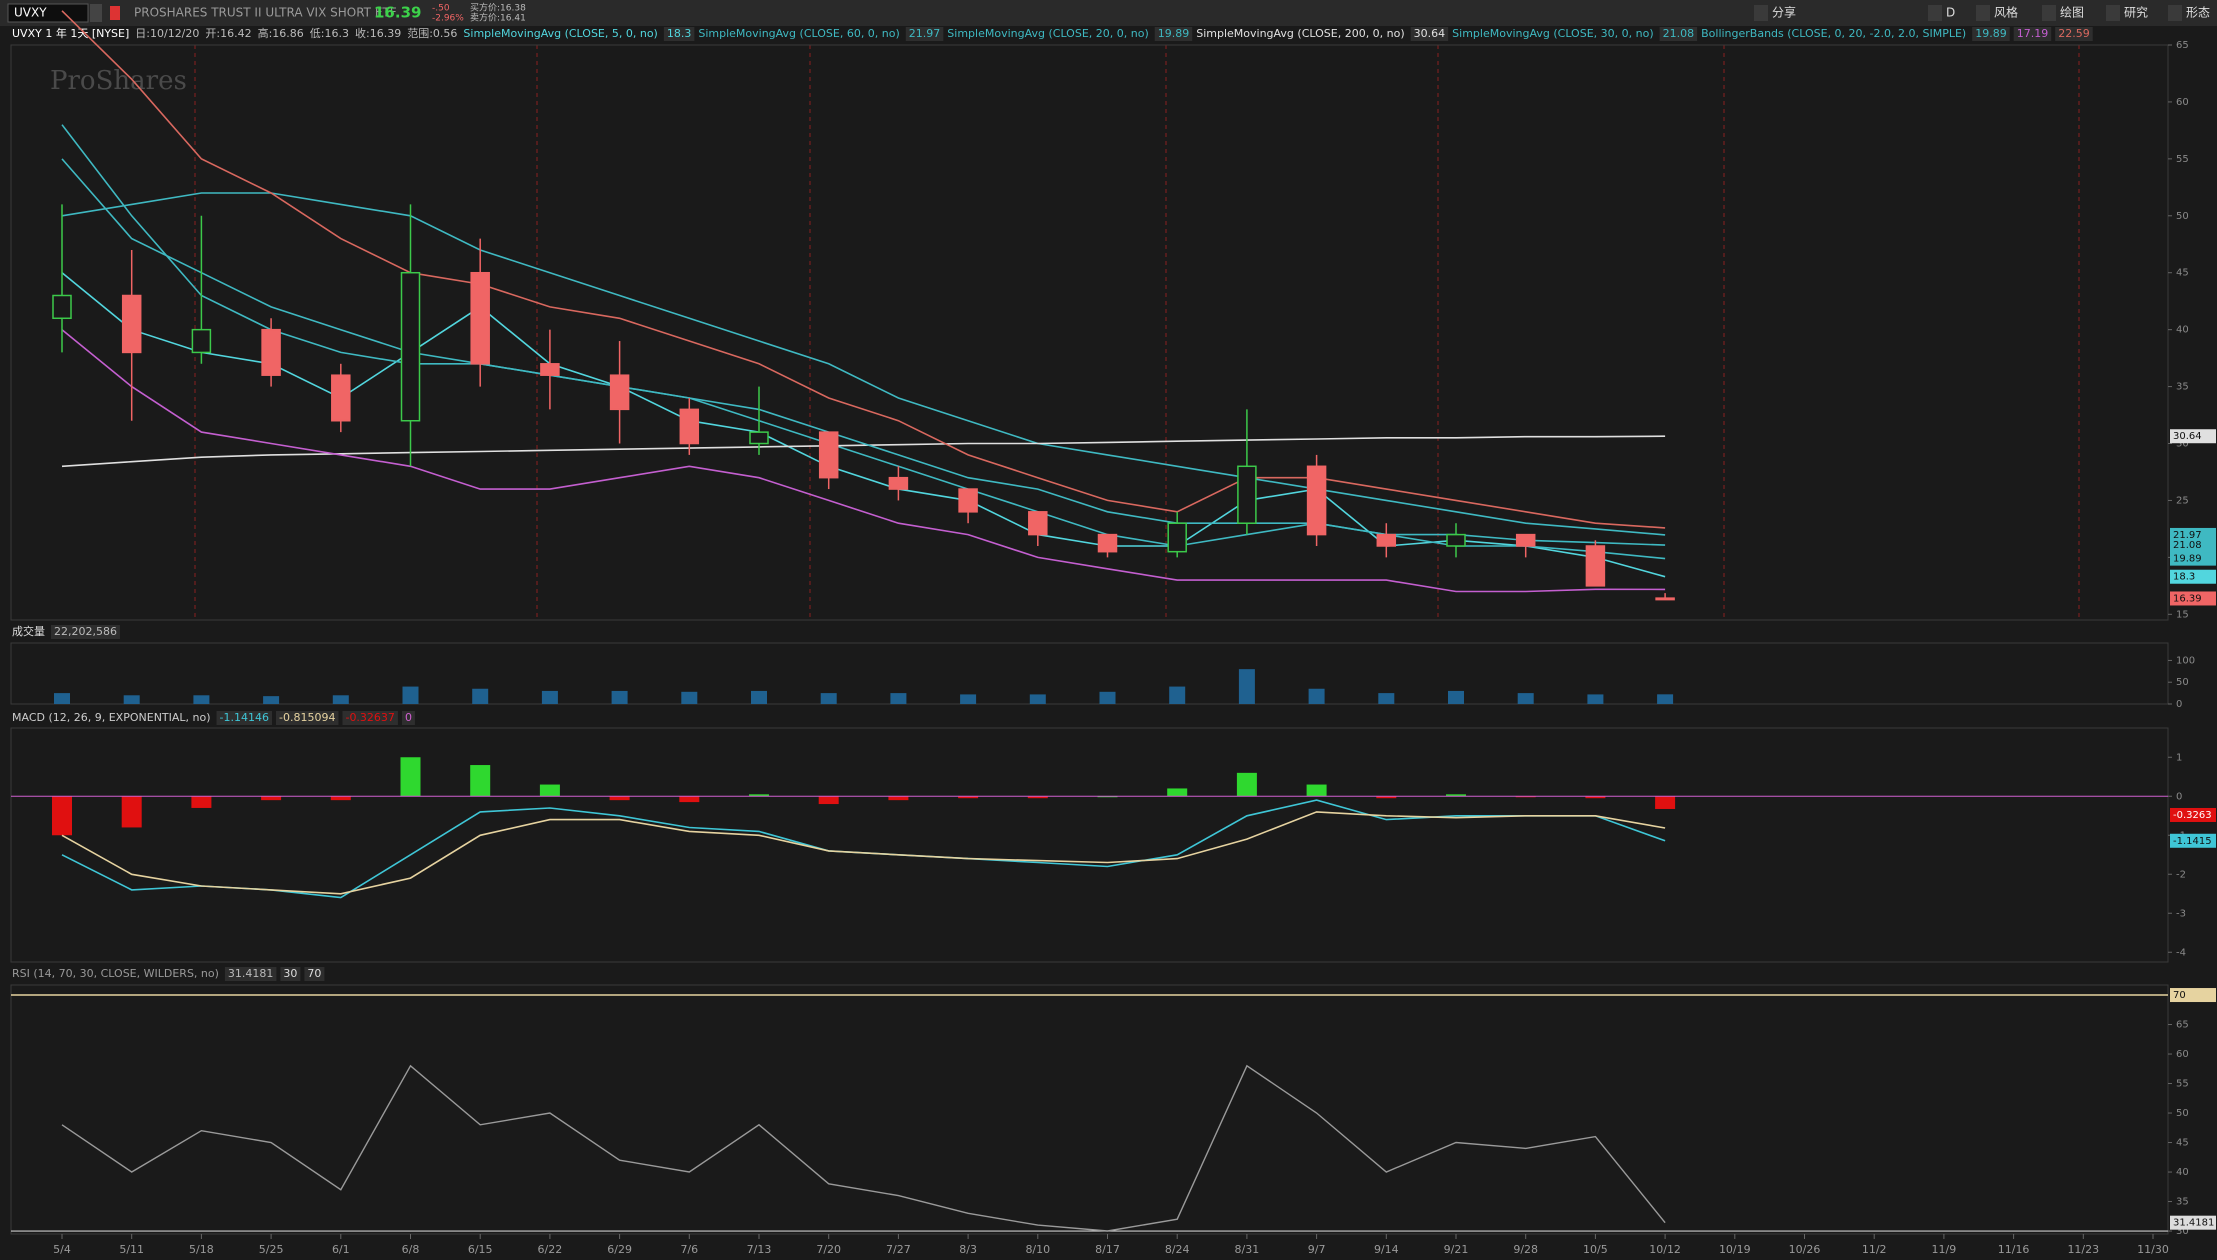  I want to click on x-tick-label: 11/30, so click(2153, 1249).